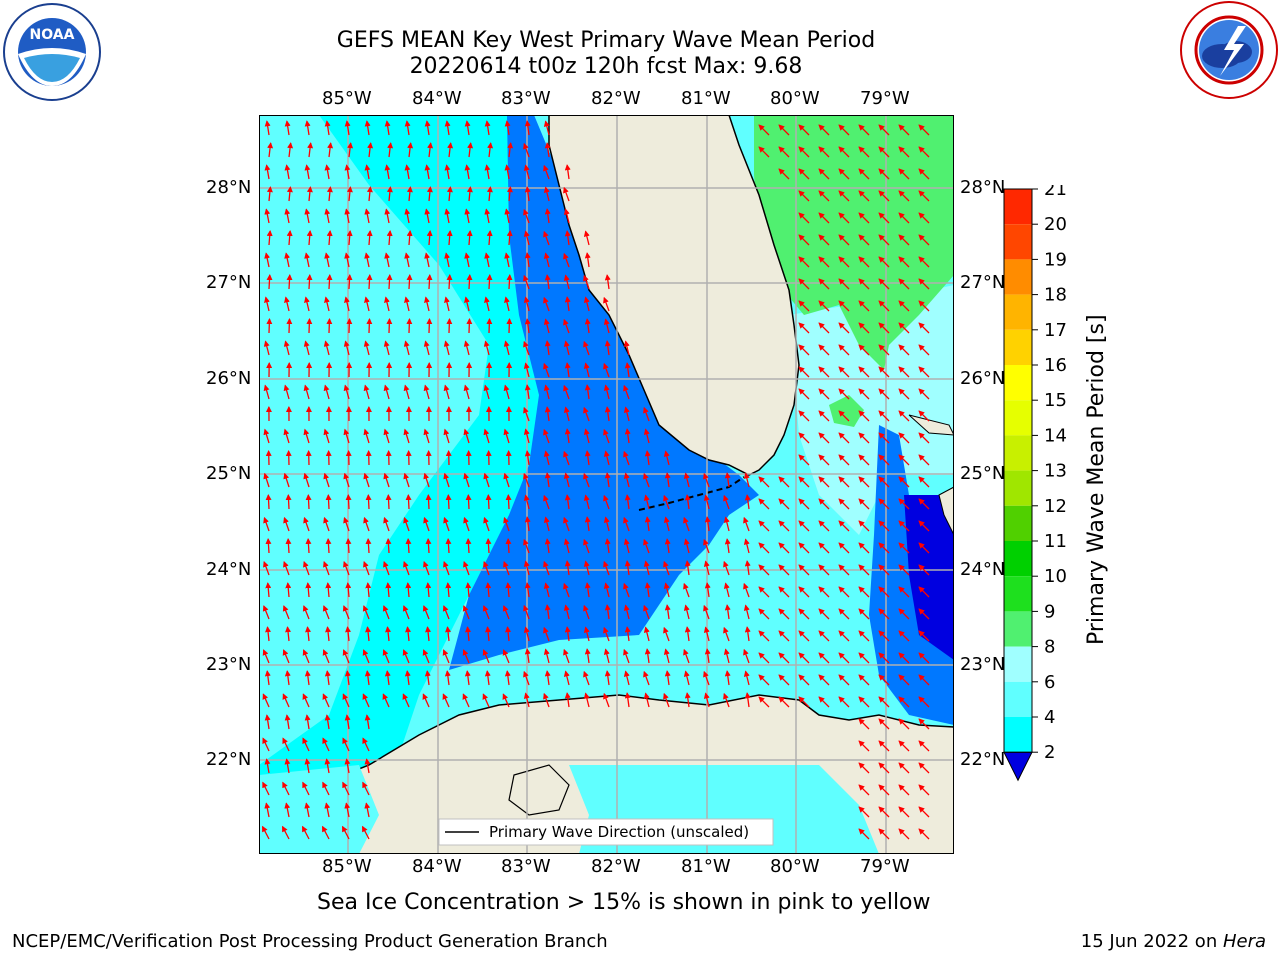 Image resolution: width=1280 pixels, height=960 pixels. What do you see at coordinates (1055, 576) in the screenshot?
I see `colorbar-tick-label: 10` at bounding box center [1055, 576].